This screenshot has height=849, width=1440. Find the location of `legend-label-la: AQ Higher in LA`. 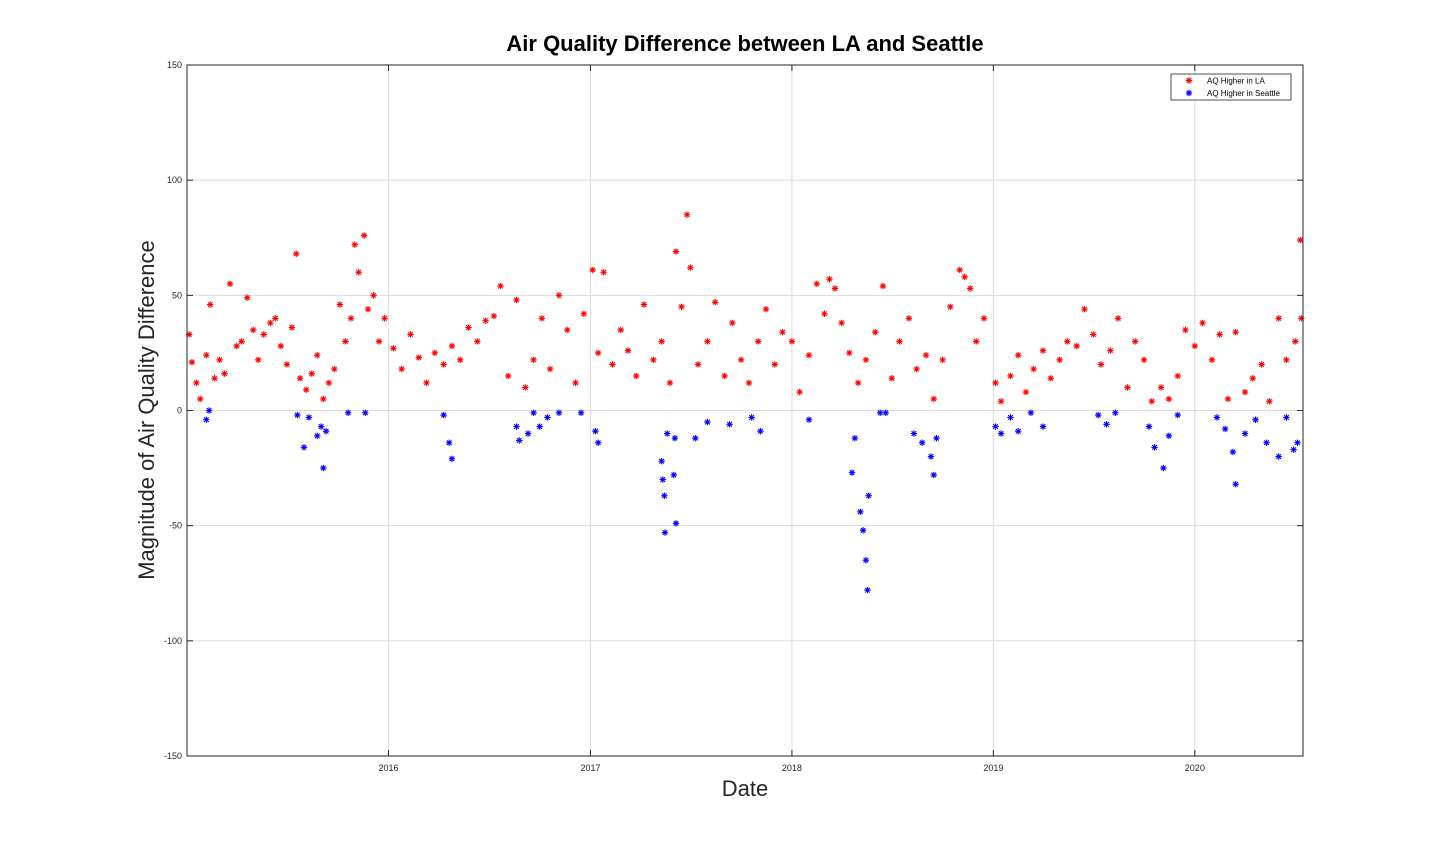

legend-label-la: AQ Higher in LA is located at coordinates (1236, 81).